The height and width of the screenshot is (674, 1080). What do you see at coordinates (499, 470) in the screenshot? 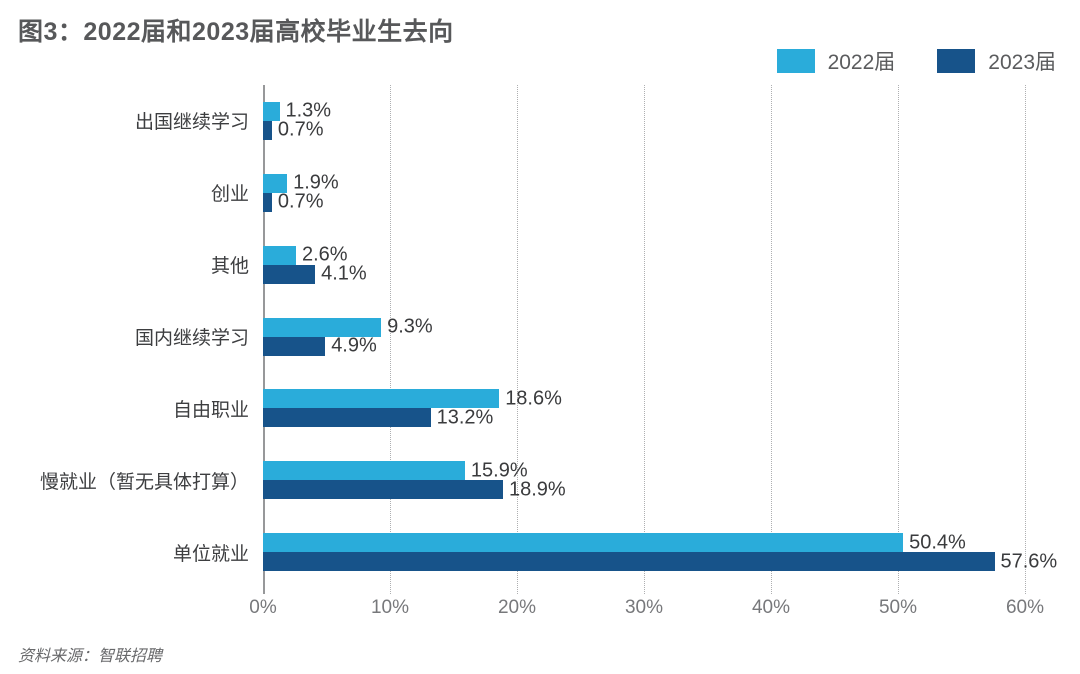
I see `value-label: 15.9%` at bounding box center [499, 470].